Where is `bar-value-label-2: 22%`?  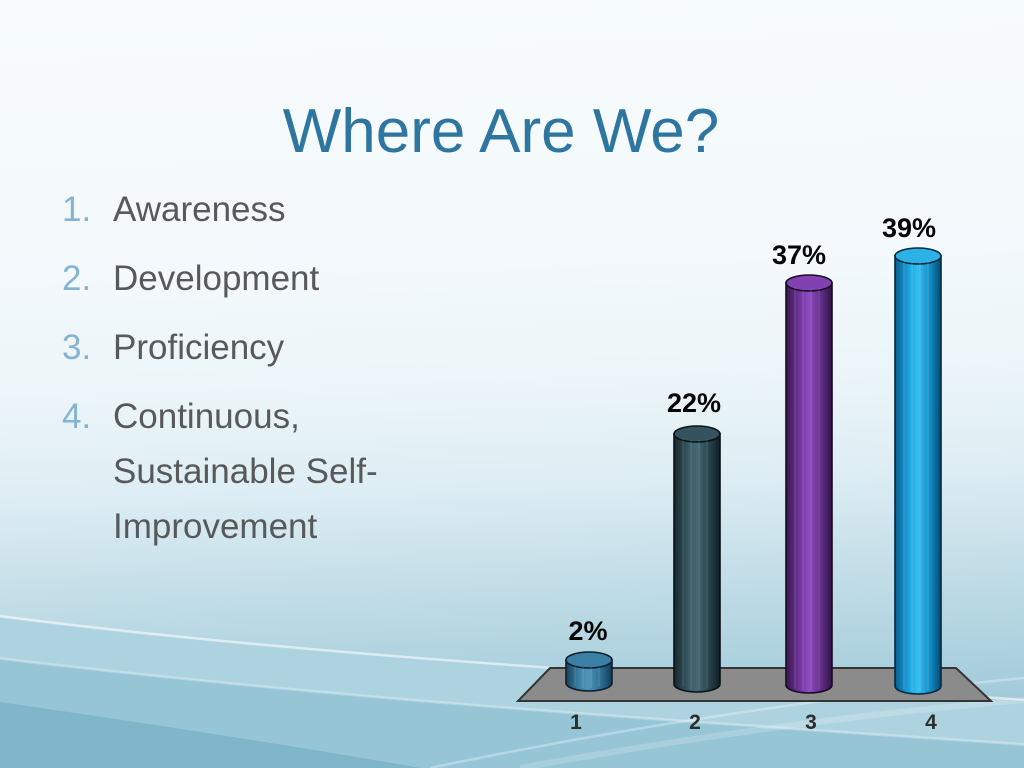 bar-value-label-2: 22% is located at coordinates (694, 403).